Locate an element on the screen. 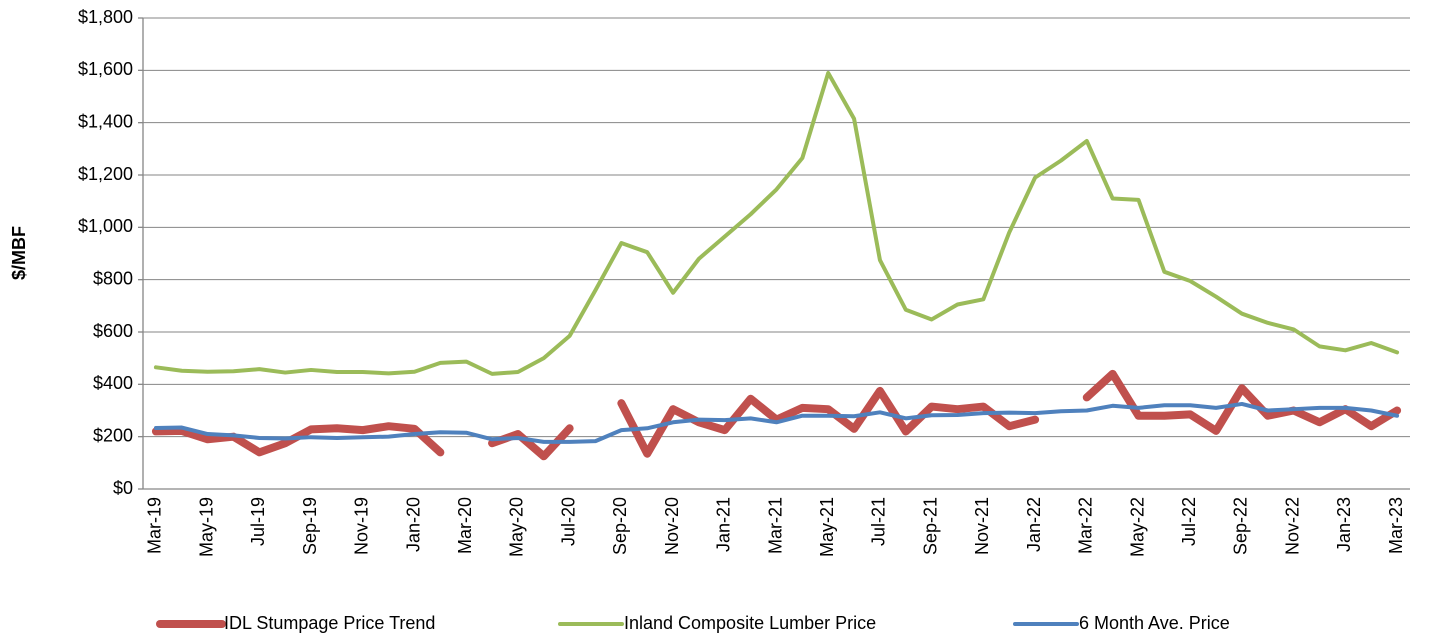 Image resolution: width=1439 pixels, height=639 pixels. y-tick-label: $0 is located at coordinates (123, 488).